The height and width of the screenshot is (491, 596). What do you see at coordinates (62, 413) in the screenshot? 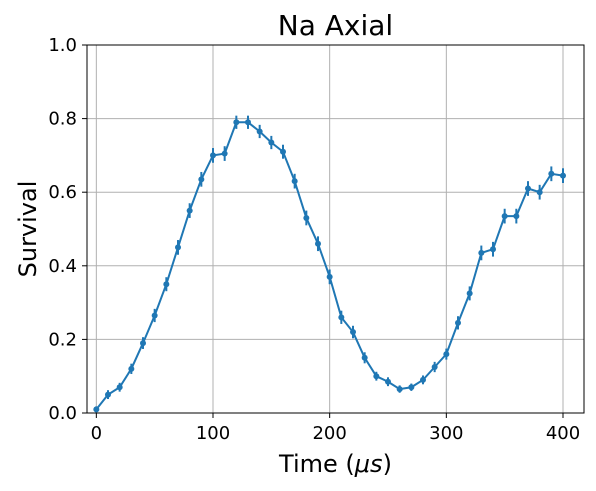
I see `y-tick-label: 0.0` at bounding box center [62, 413].